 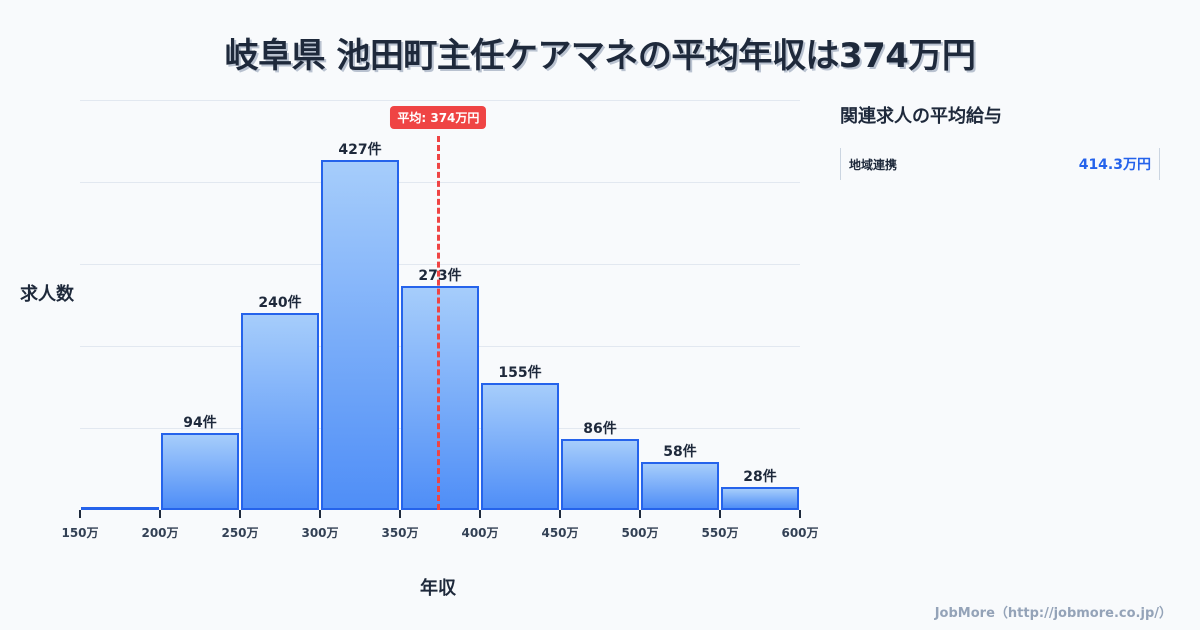 What do you see at coordinates (1114, 165) in the screenshot?
I see `related-job-salary: 414.3万円` at bounding box center [1114, 165].